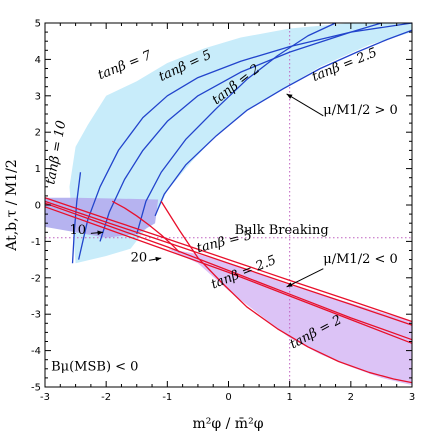 Image resolution: width=436 pixels, height=438 pixels. What do you see at coordinates (56, 152) in the screenshot?
I see `curve-label: tanβ = 10` at bounding box center [56, 152].